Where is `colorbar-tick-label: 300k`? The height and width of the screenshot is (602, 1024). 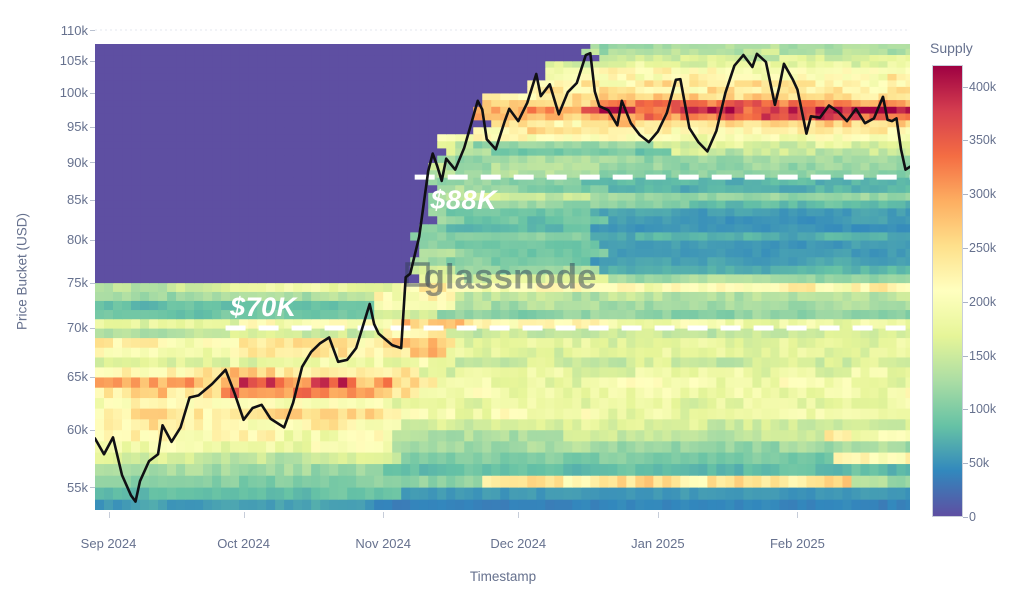 colorbar-tick-label: 300k is located at coordinates (983, 194).